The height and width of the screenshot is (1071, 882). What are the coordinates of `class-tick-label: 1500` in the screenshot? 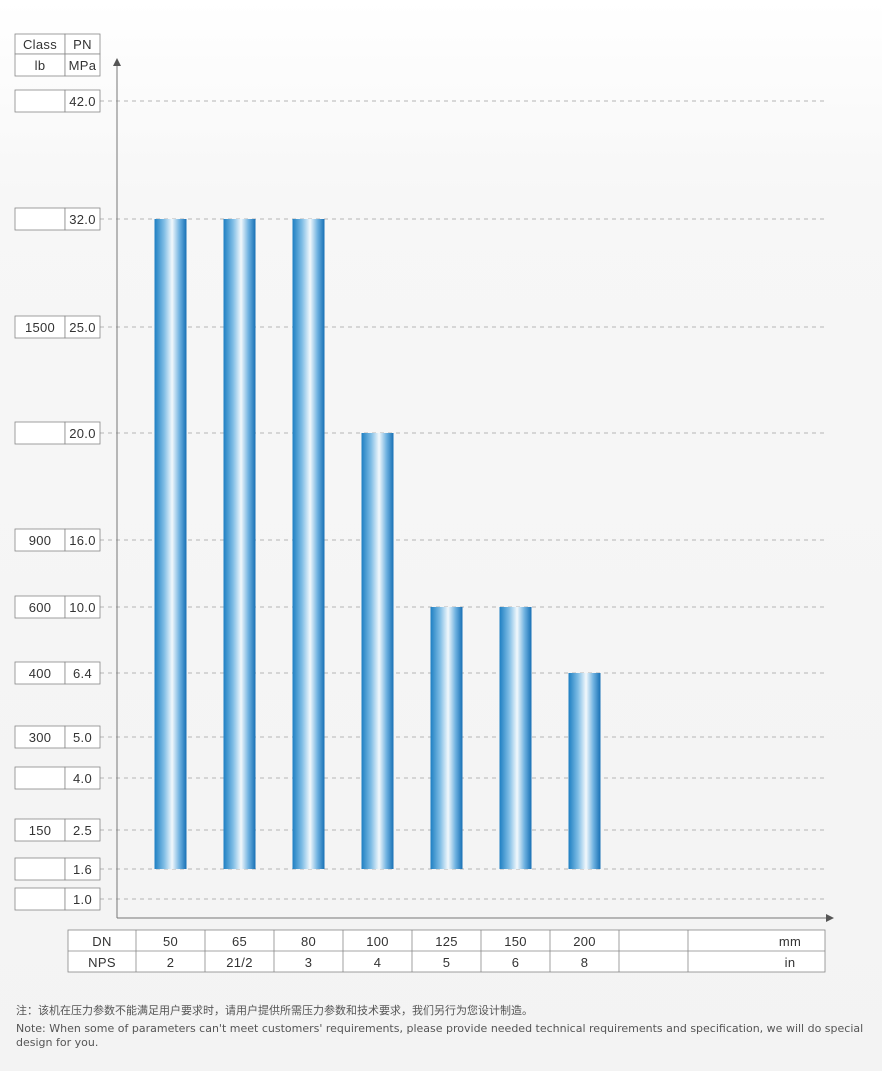 It's located at (40, 327).